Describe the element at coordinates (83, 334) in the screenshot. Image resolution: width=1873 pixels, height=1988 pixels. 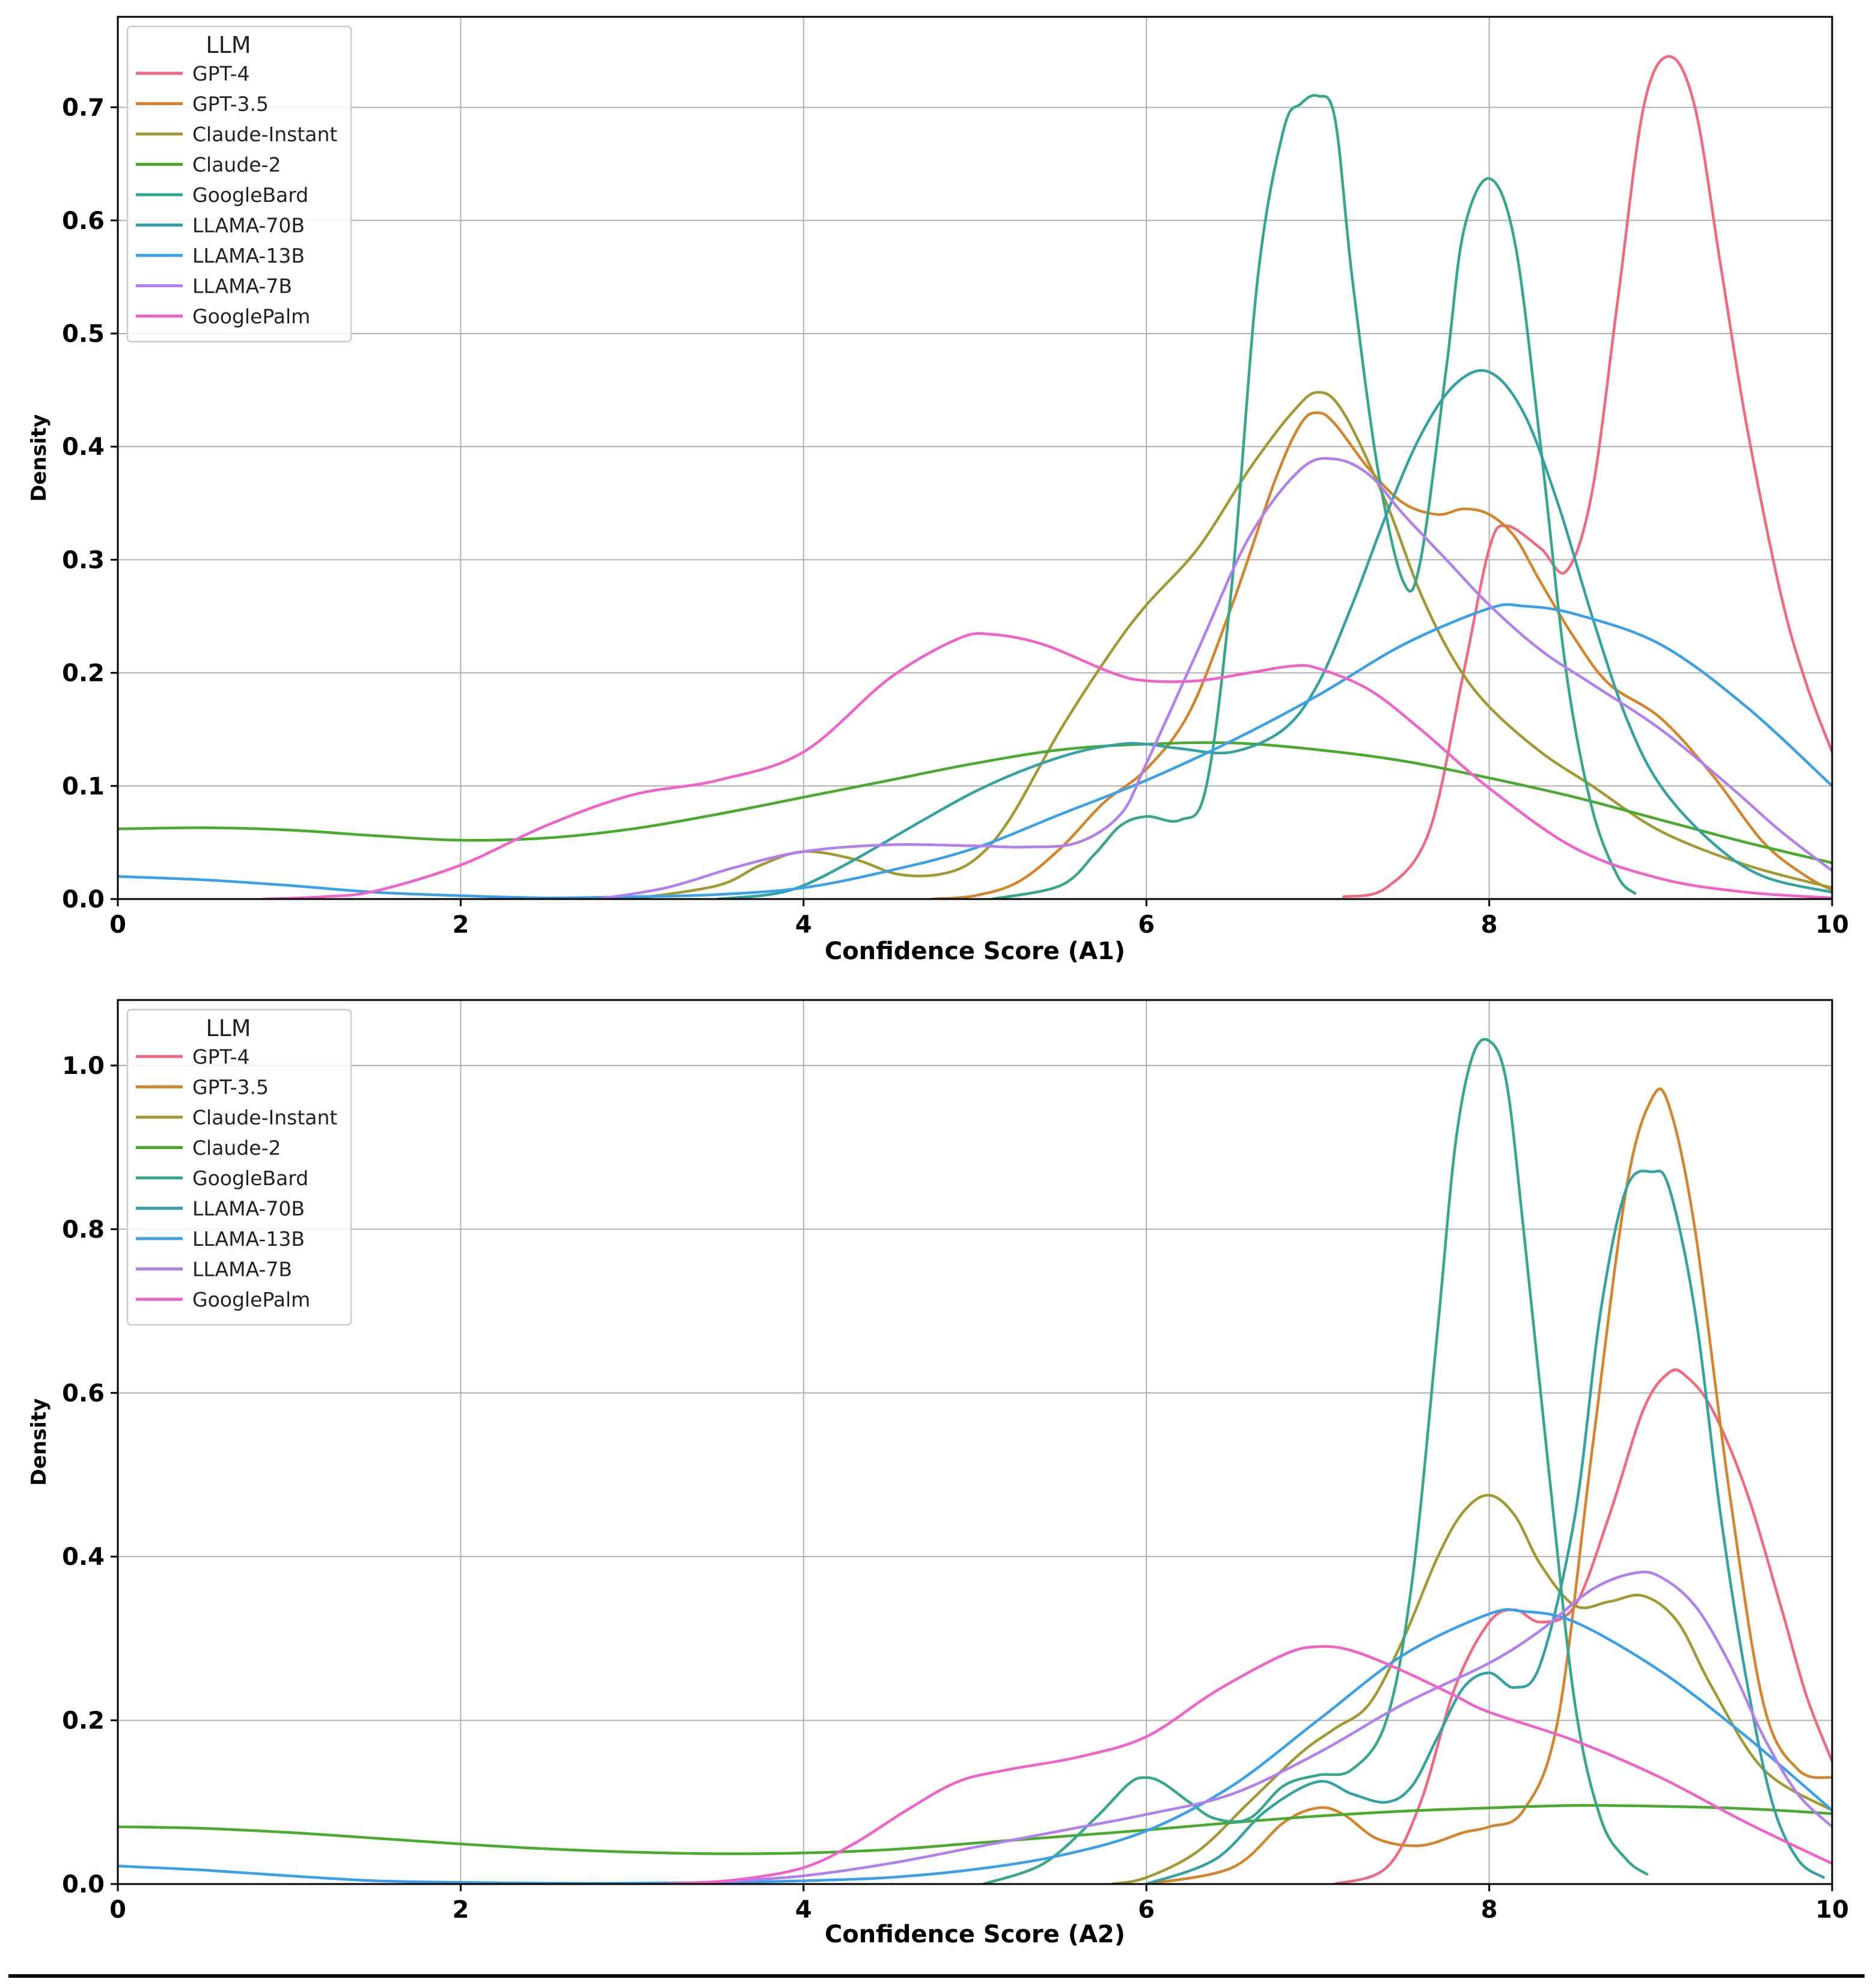
I see `y-tick-label: 0.5` at that location.